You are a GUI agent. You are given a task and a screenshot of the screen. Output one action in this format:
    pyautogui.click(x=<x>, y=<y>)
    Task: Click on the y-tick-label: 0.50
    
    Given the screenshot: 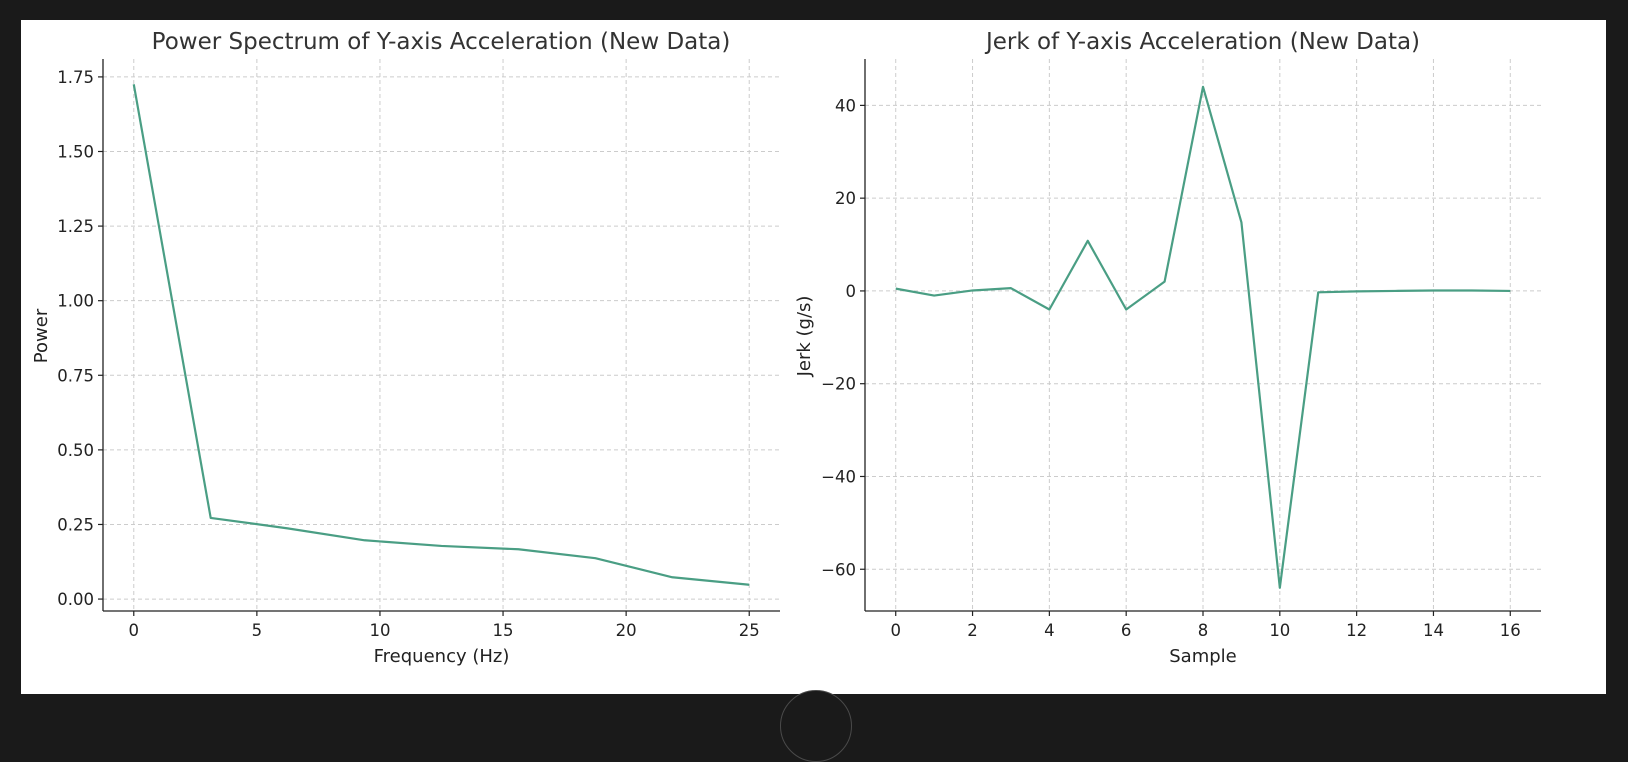 What is the action you would take?
    pyautogui.click(x=75, y=450)
    